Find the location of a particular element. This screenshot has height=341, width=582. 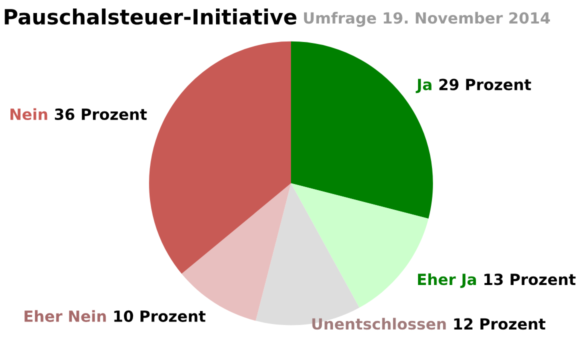

chart-subtitle: Umfrage 19. November 2014 is located at coordinates (427, 19).